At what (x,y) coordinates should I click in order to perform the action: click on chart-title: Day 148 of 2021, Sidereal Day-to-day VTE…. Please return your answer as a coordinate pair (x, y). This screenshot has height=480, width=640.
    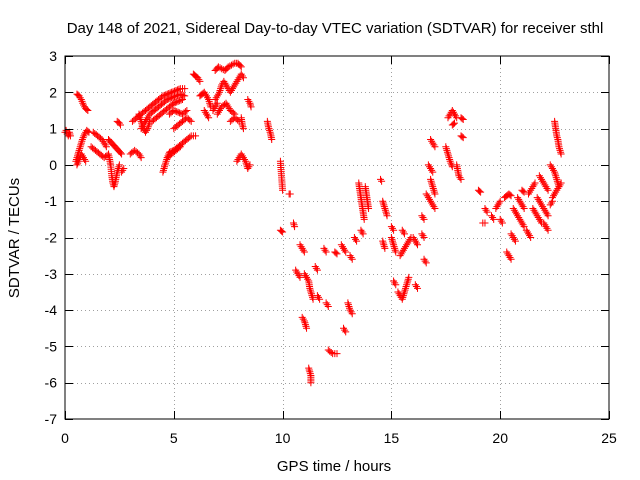
    Looking at the image, I should click on (335, 28).